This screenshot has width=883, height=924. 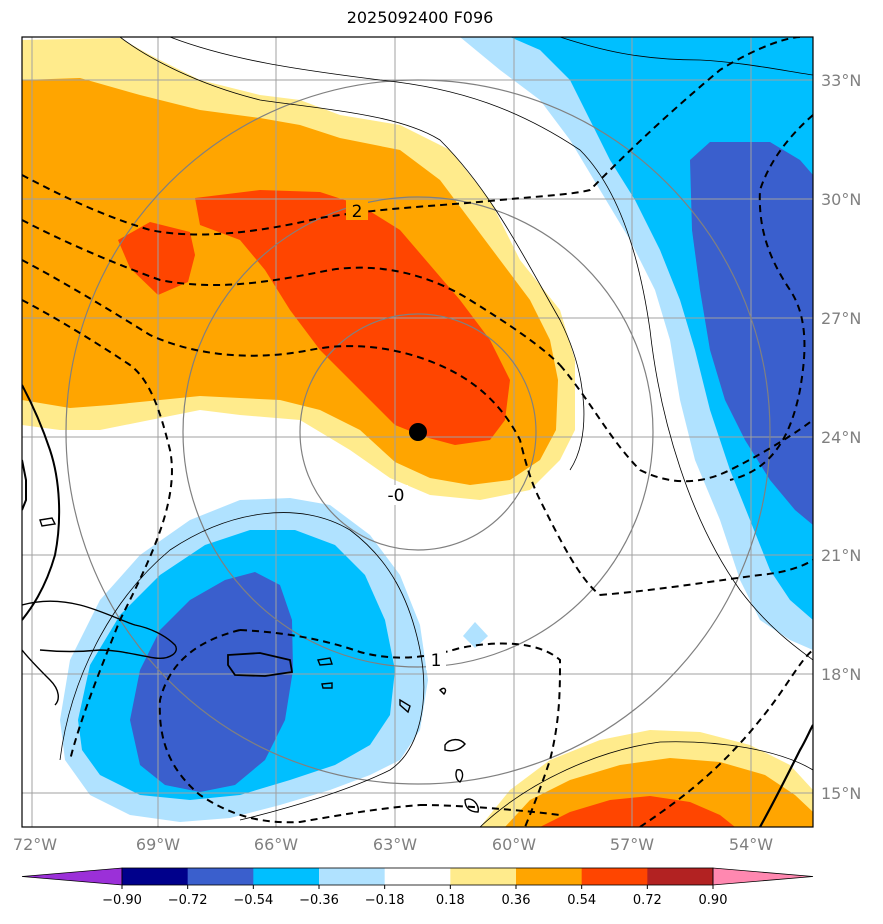 I want to click on longitude-axis: 72°W 69°W 66°W 63°W 60°W 57°W 54°W, so click(x=393, y=844).